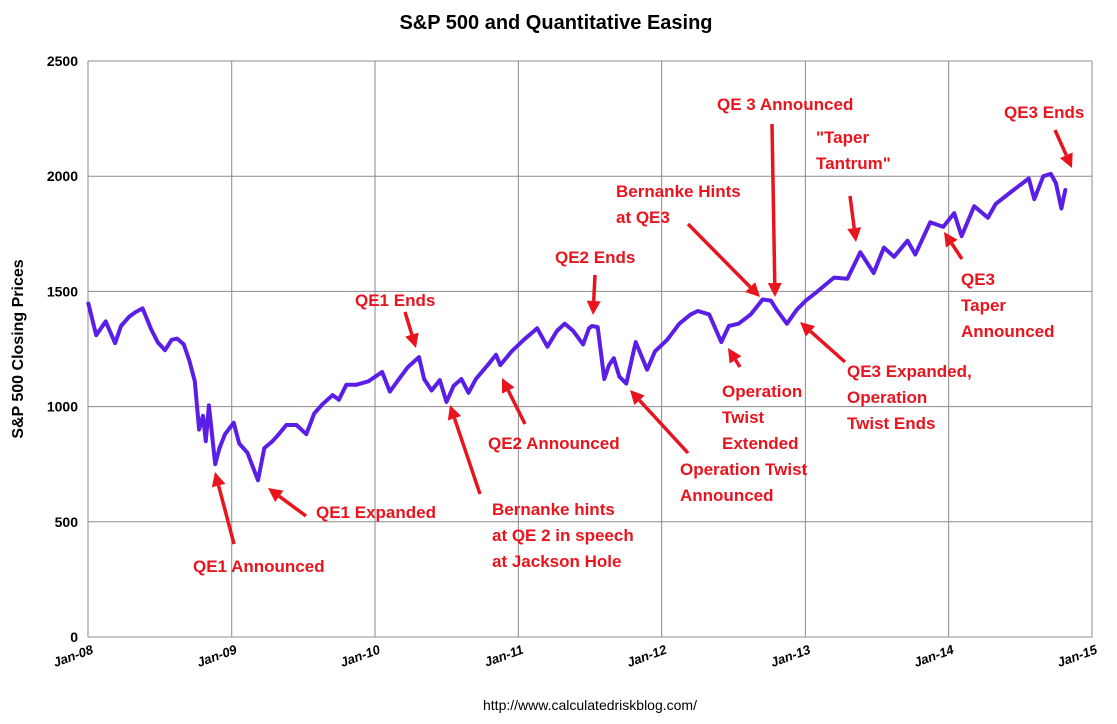 The width and height of the screenshot is (1117, 724). Describe the element at coordinates (67, 522) in the screenshot. I see `y-tick-label-500: 500` at that location.